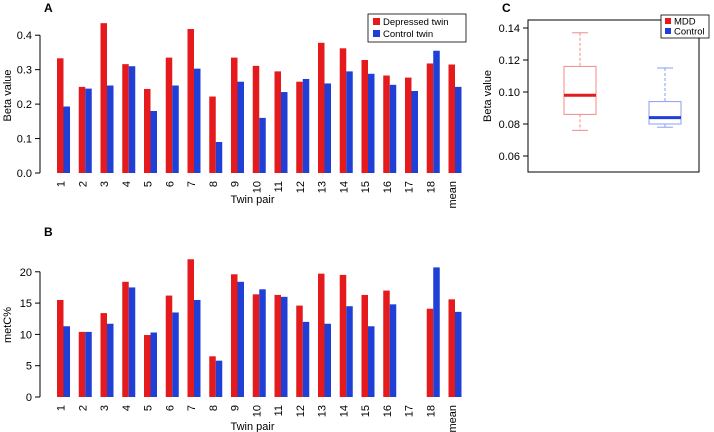 The image size is (714, 432). What do you see at coordinates (149, 184) in the screenshot?
I see `panel-a-x-tick-label: 5` at bounding box center [149, 184].